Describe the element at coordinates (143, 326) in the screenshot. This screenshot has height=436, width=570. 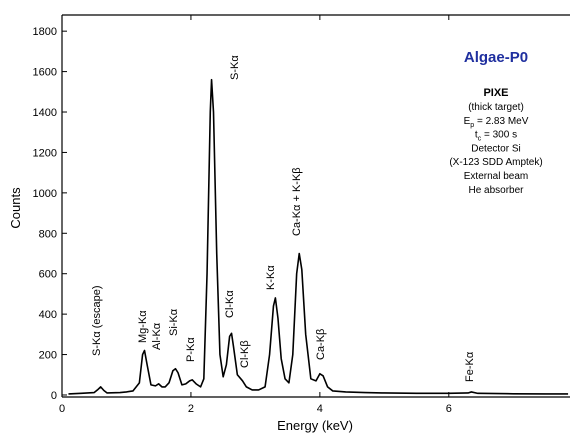
I see `peak-label: Mg-Kα` at that location.